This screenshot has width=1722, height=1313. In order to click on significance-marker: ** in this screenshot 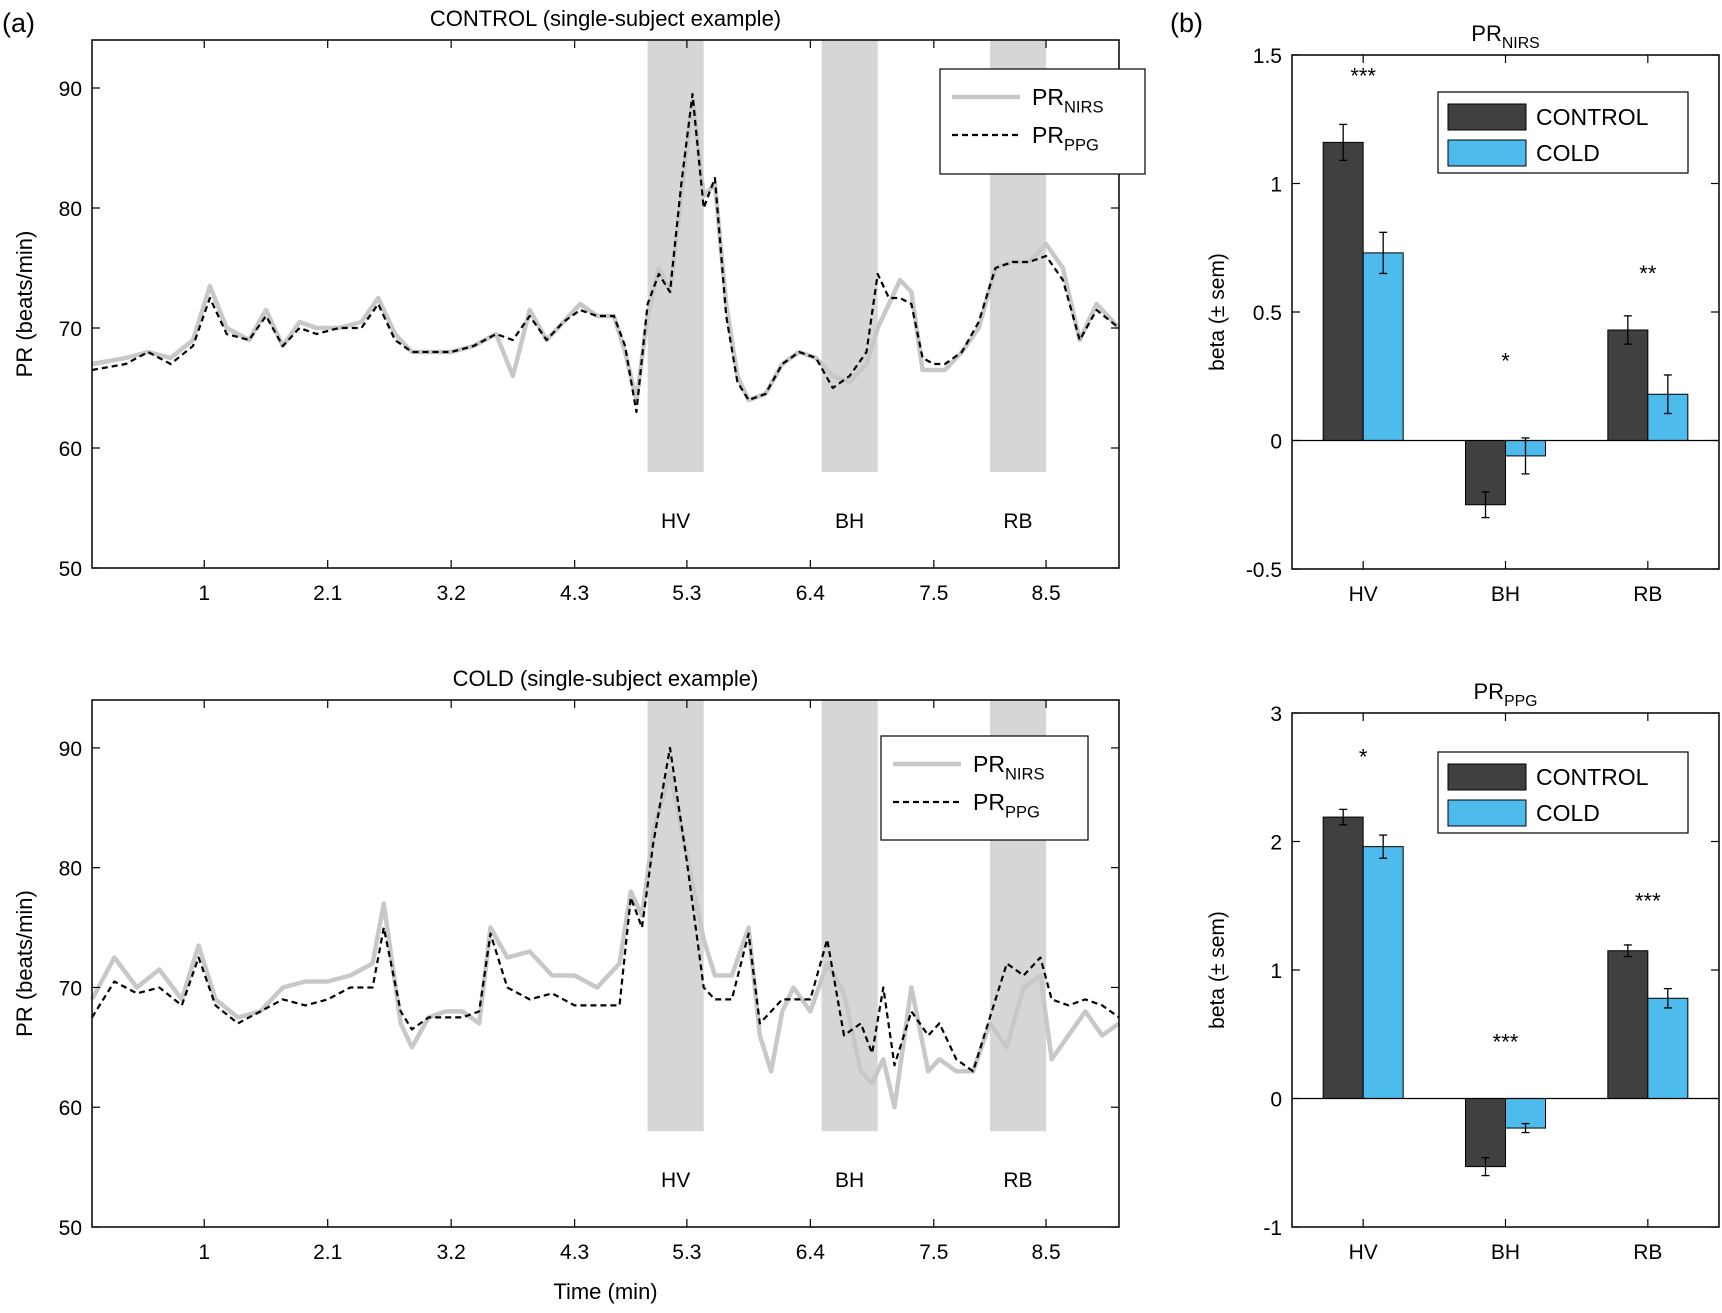, I will do `click(1648, 273)`.